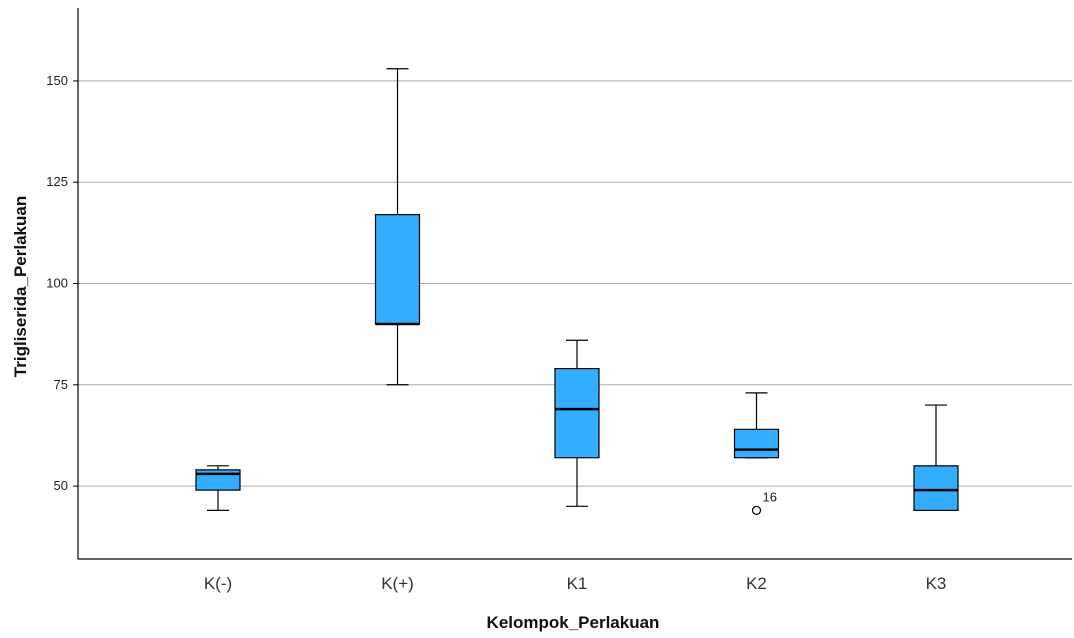  Describe the element at coordinates (57, 80) in the screenshot. I see `y-tick-label: 150` at that location.